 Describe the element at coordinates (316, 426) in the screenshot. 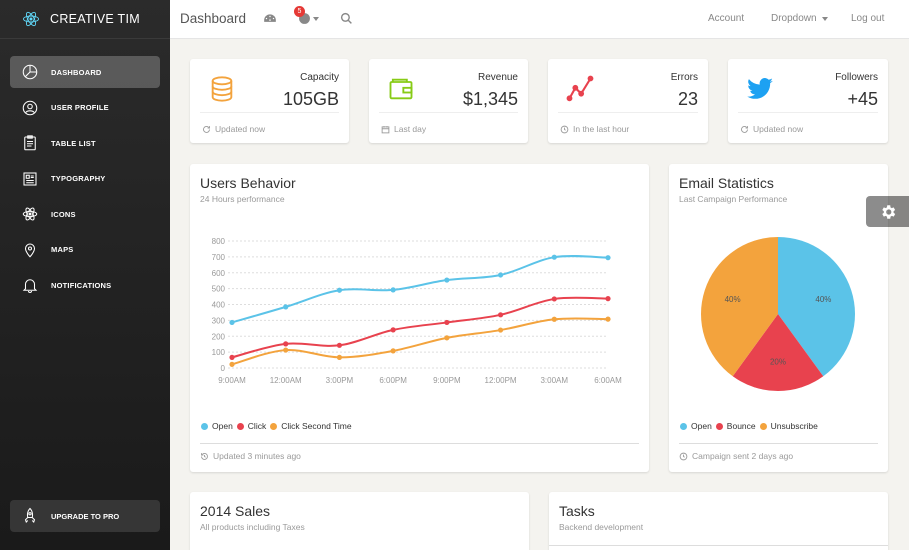

I see `legend-label: Click Second Time` at that location.